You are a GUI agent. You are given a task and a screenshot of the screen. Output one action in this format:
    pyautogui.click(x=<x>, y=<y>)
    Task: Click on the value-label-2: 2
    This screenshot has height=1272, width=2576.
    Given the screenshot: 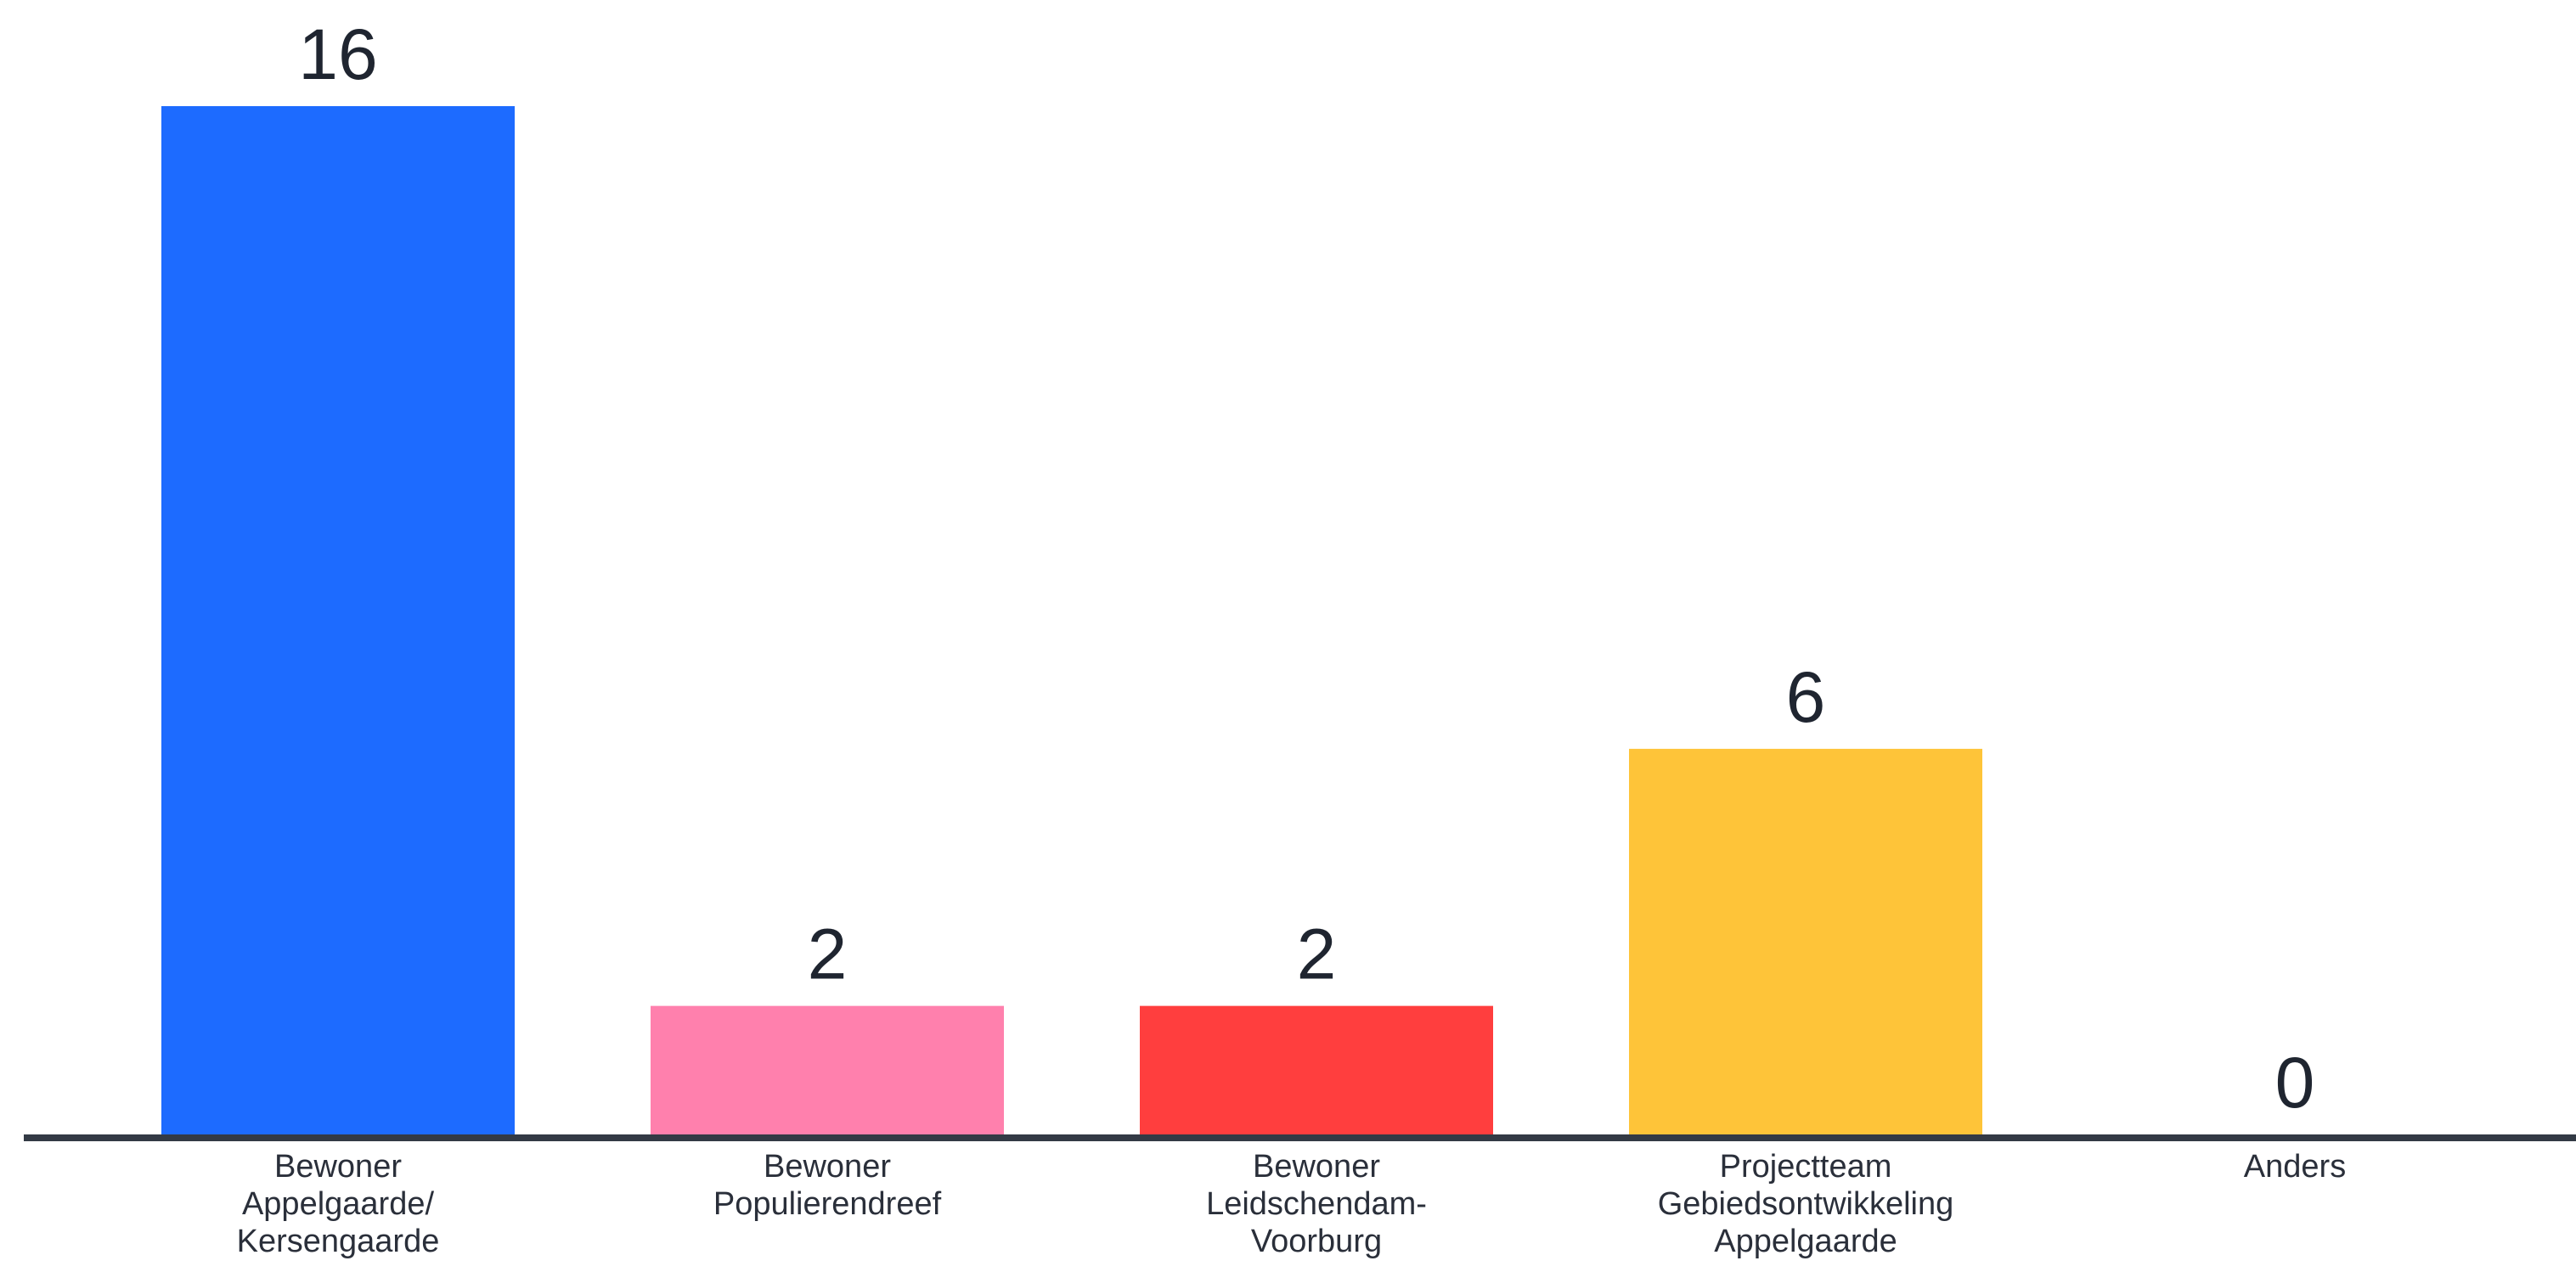 What is the action you would take?
    pyautogui.click(x=828, y=954)
    